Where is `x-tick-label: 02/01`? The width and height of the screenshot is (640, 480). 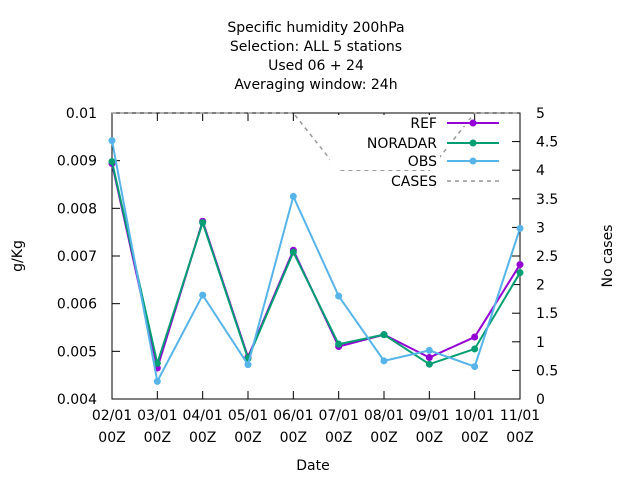 x-tick-label: 02/01 is located at coordinates (112, 416).